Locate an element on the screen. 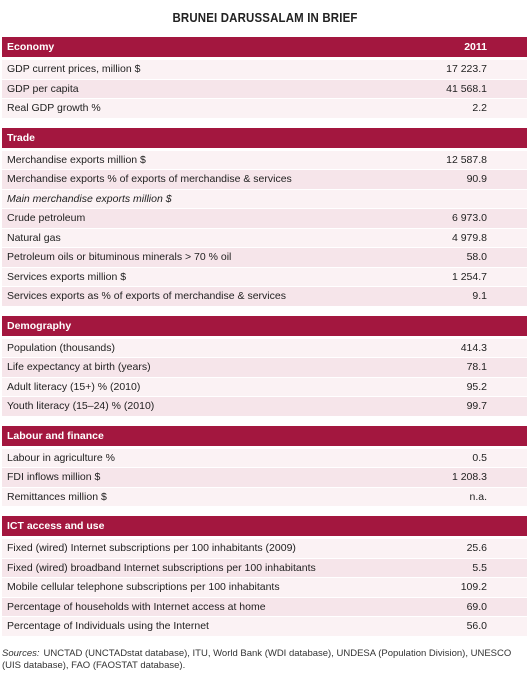  row-label: Real GDP growth % is located at coordinates (54, 108).